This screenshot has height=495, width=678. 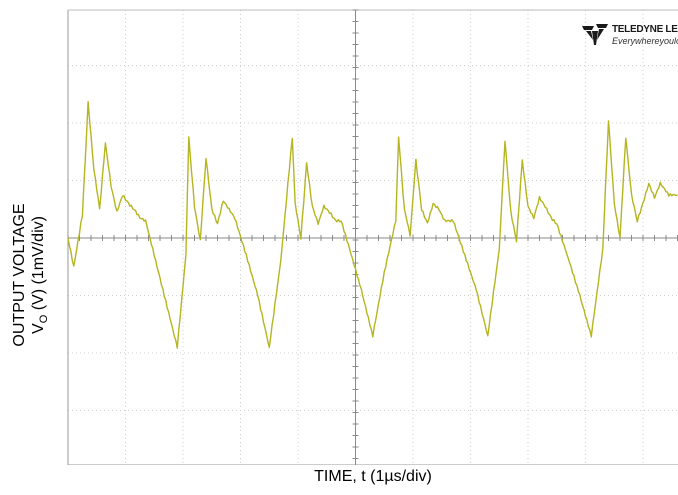 I want to click on y-axis-label-v: V, so click(x=38, y=328).